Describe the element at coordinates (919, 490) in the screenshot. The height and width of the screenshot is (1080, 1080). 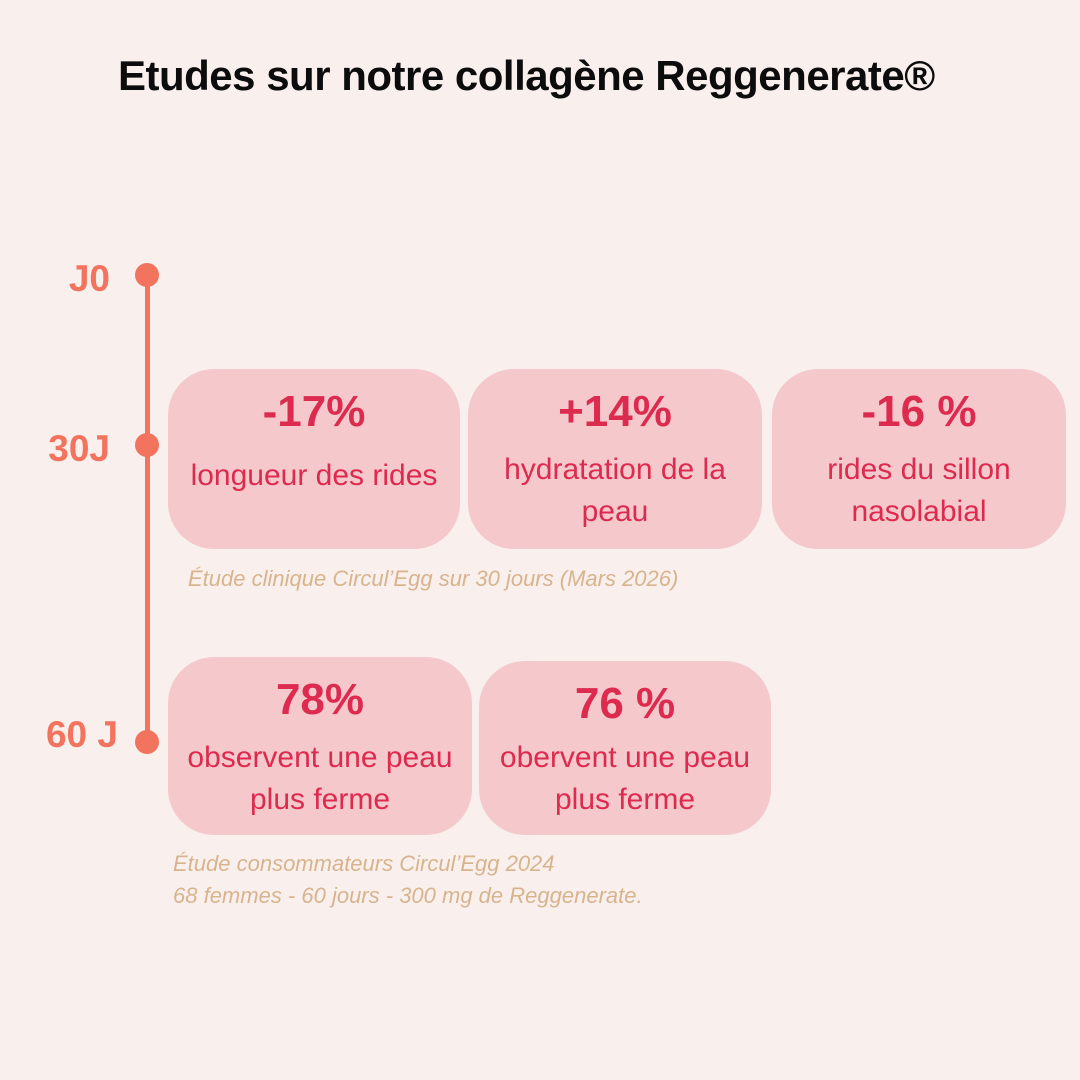
I see `stat-description: rides du sillon nasolabial` at that location.